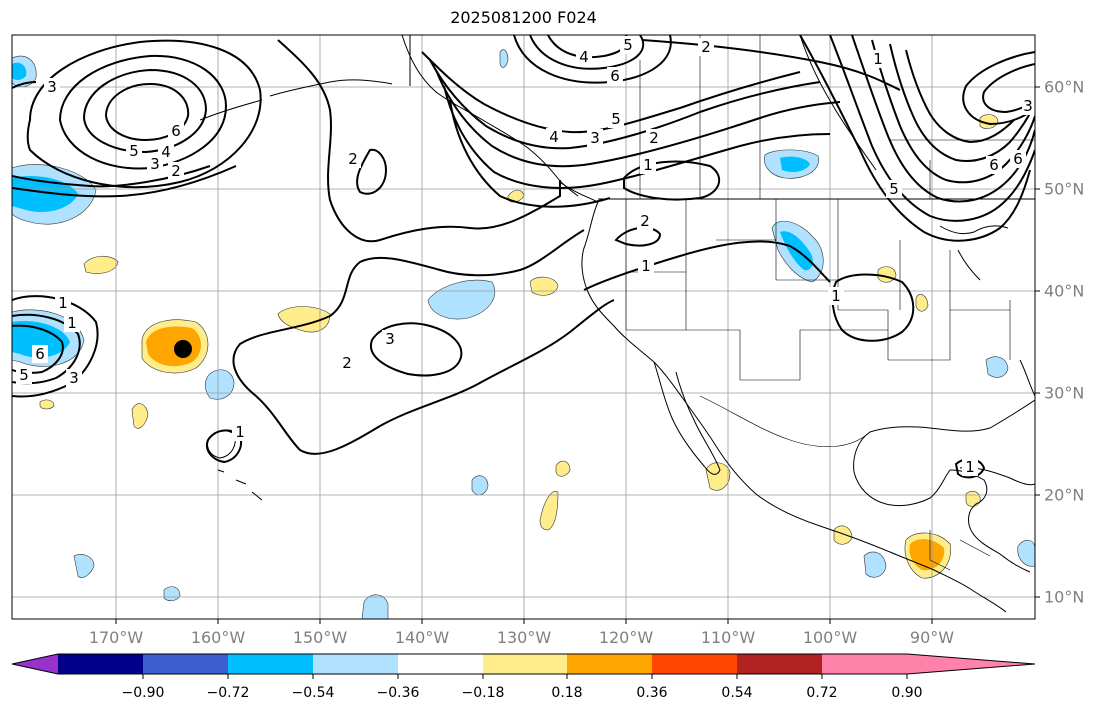  Describe the element at coordinates (728, 637) in the screenshot. I see `lon-label: 110°W` at that location.